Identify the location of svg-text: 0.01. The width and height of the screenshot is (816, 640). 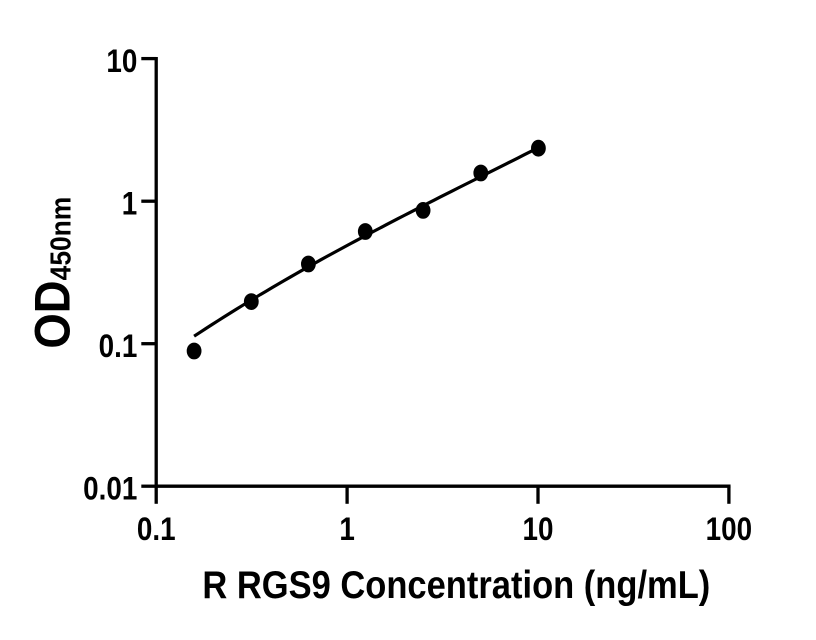
(110, 489).